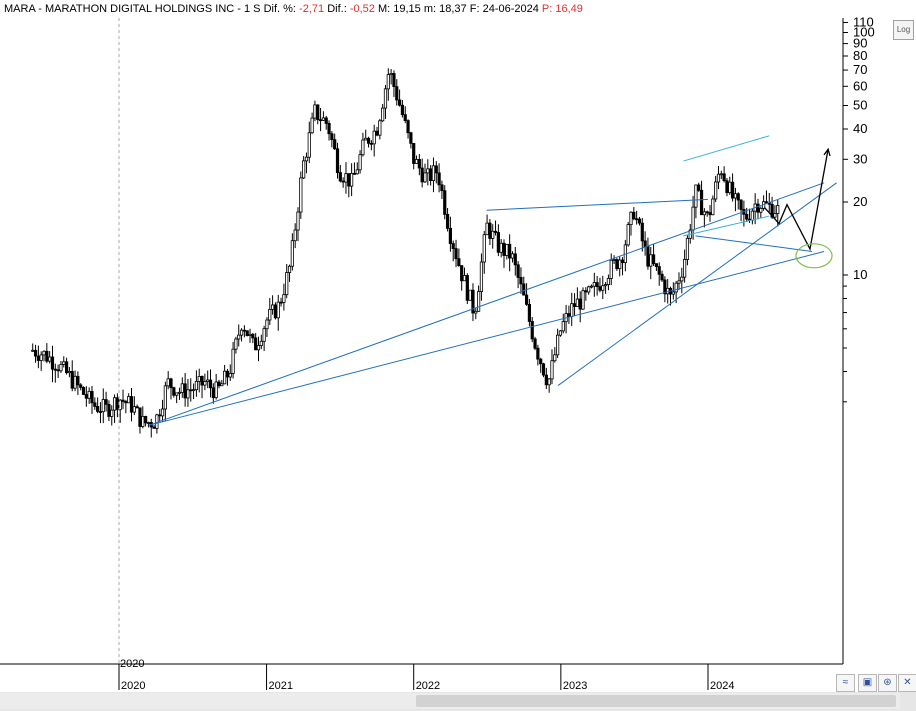 Image resolution: width=916 pixels, height=711 pixels. What do you see at coordinates (903, 30) in the screenshot?
I see `log-scale-button: Log` at bounding box center [903, 30].